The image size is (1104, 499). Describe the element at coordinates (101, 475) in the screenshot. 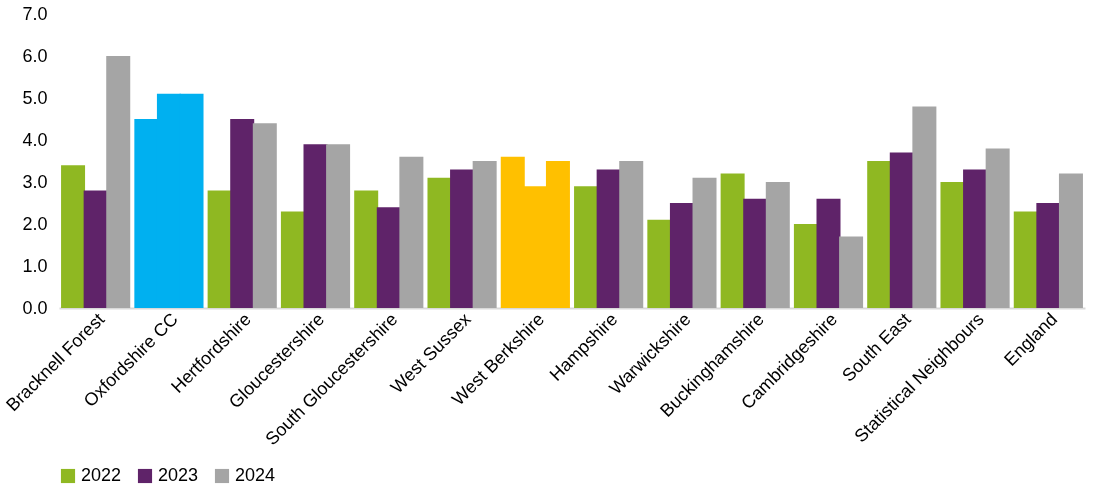

I see `legend-label: 2022` at that location.